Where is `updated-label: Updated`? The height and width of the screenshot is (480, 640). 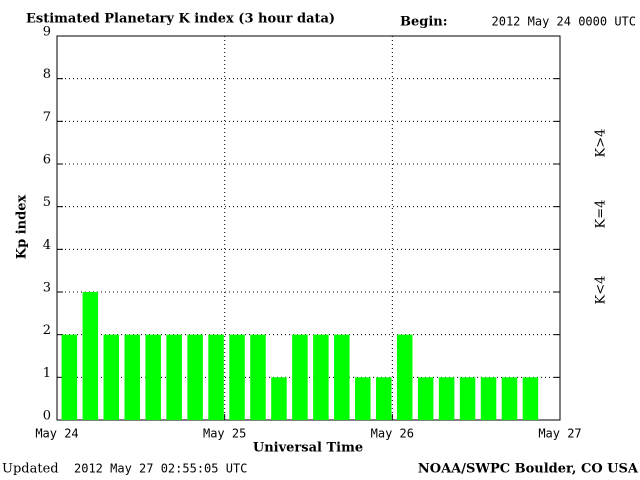 updated-label: Updated is located at coordinates (30, 469).